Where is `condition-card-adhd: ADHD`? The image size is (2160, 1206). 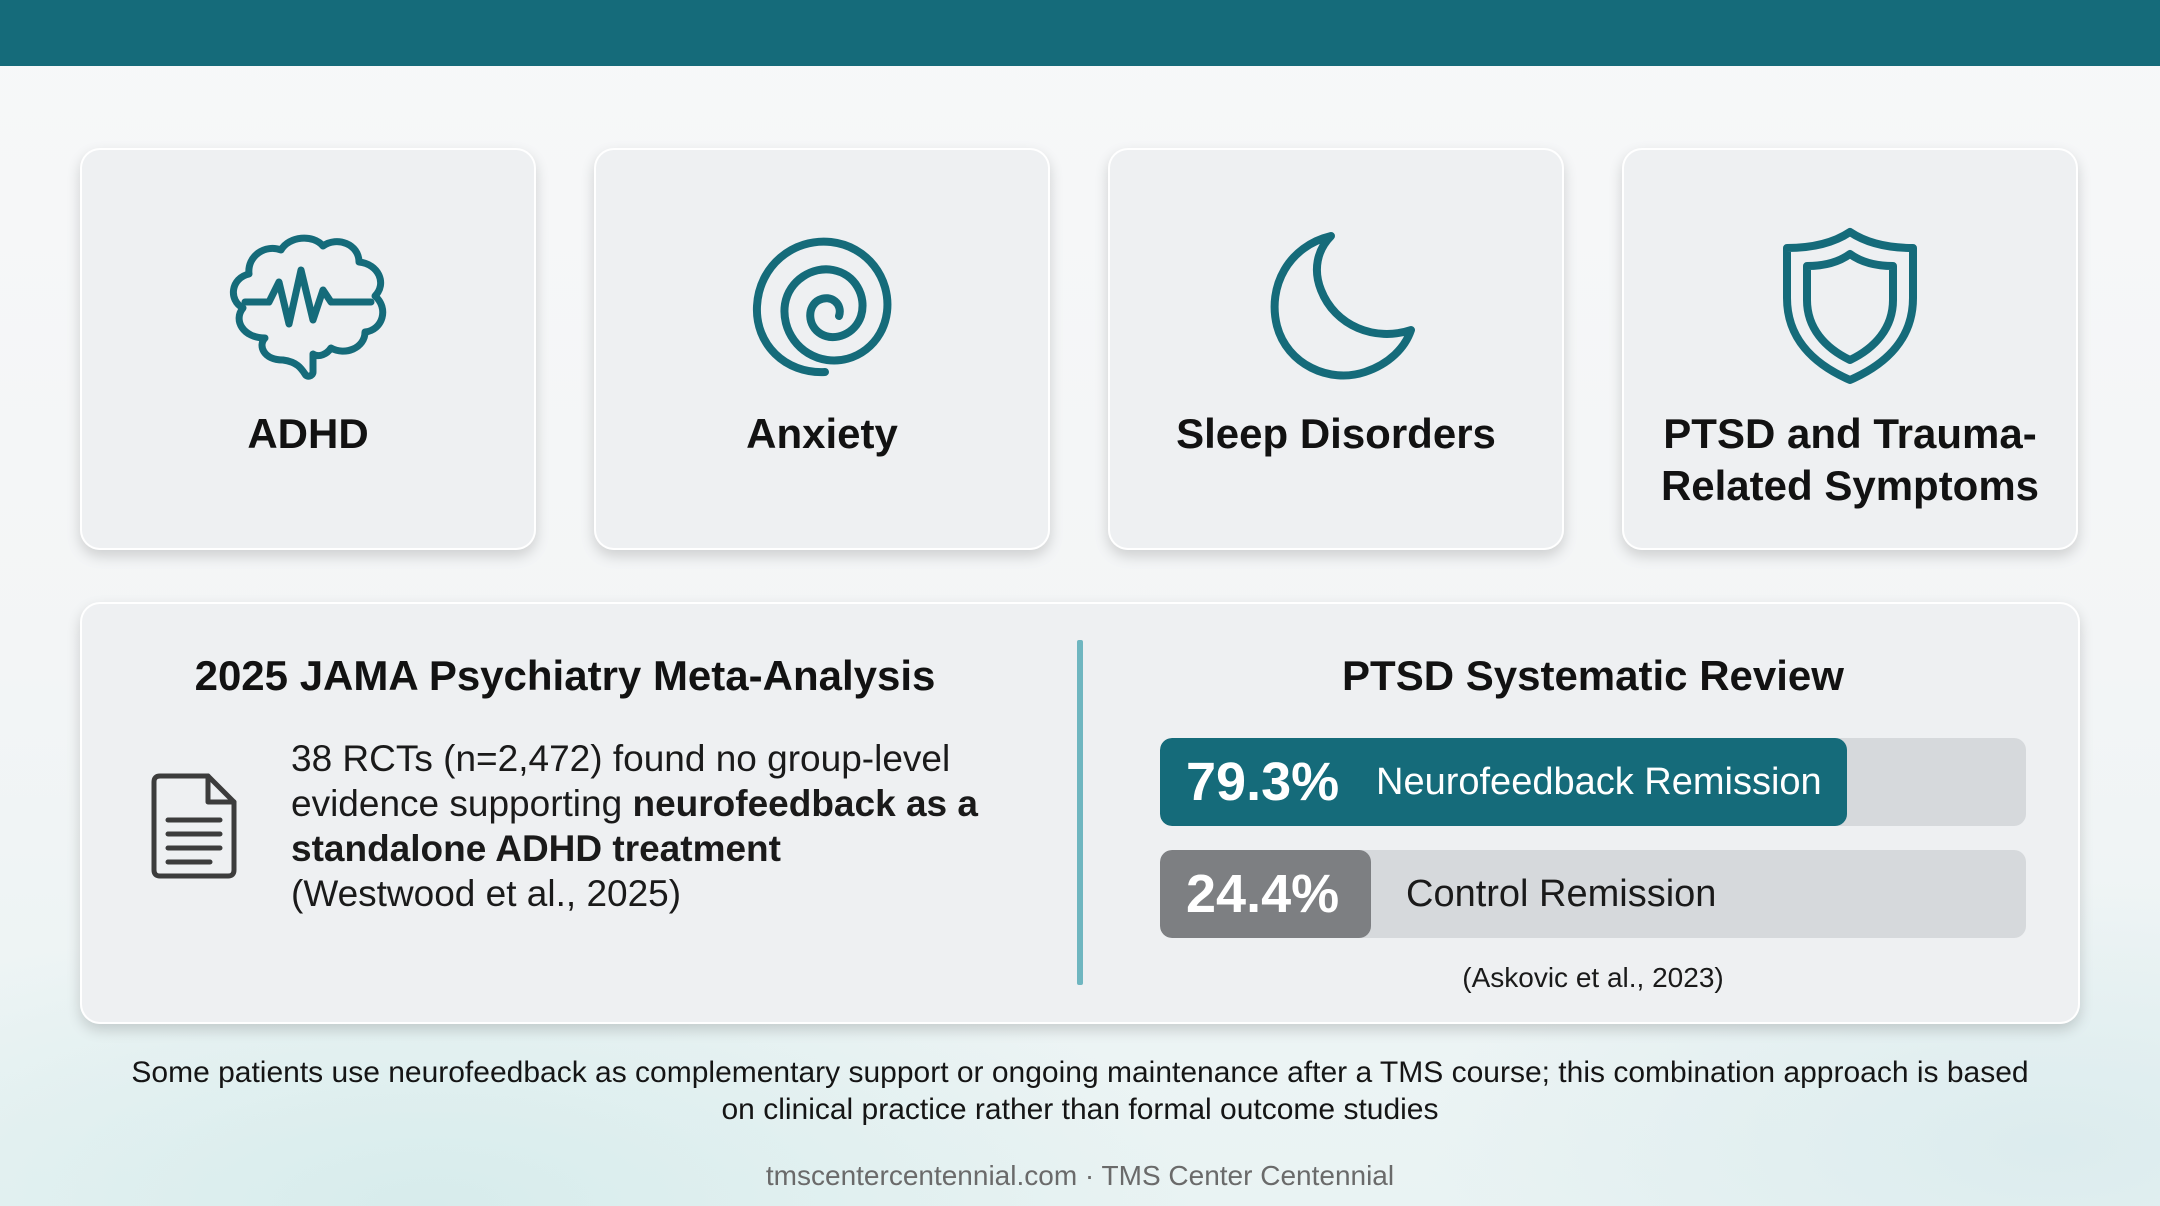
condition-card-adhd: ADHD is located at coordinates (308, 349).